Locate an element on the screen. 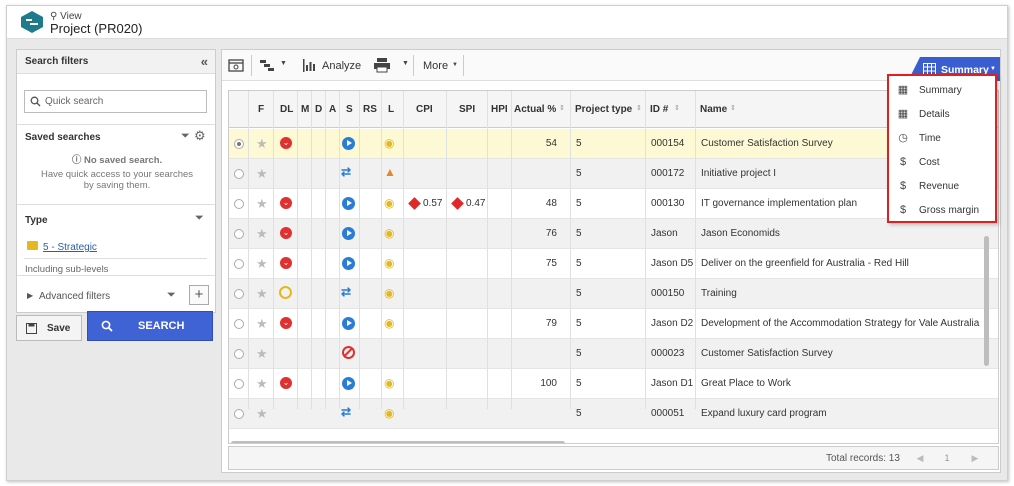 The width and height of the screenshot is (1014, 486). table-row: ★ ⇄ ◉ 5 000150 Training is located at coordinates (613, 294).